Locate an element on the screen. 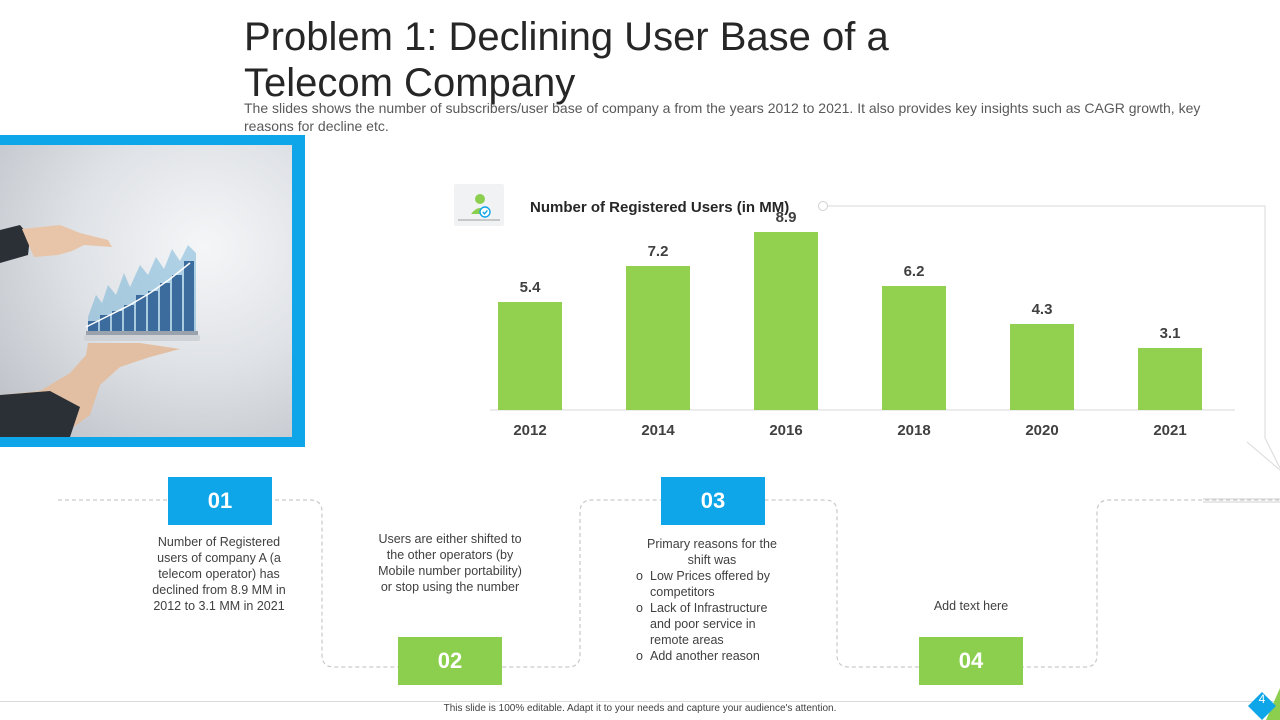 The width and height of the screenshot is (1280, 720). x-tick-label-2020: 2020 is located at coordinates (1041, 430).